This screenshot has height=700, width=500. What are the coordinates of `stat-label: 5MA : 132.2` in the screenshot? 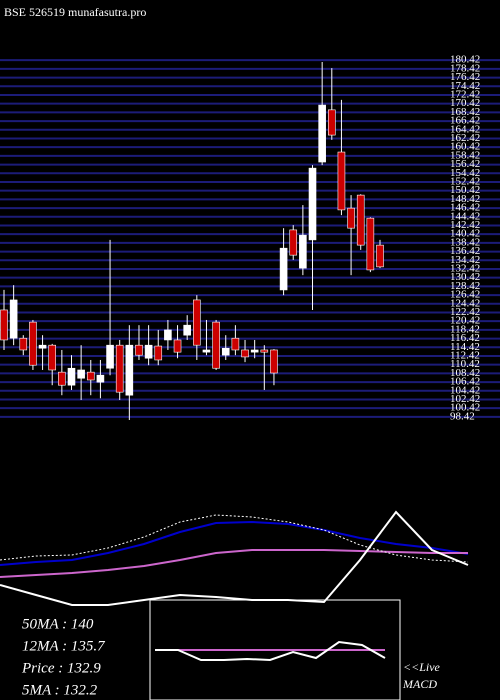 It's located at (60, 690).